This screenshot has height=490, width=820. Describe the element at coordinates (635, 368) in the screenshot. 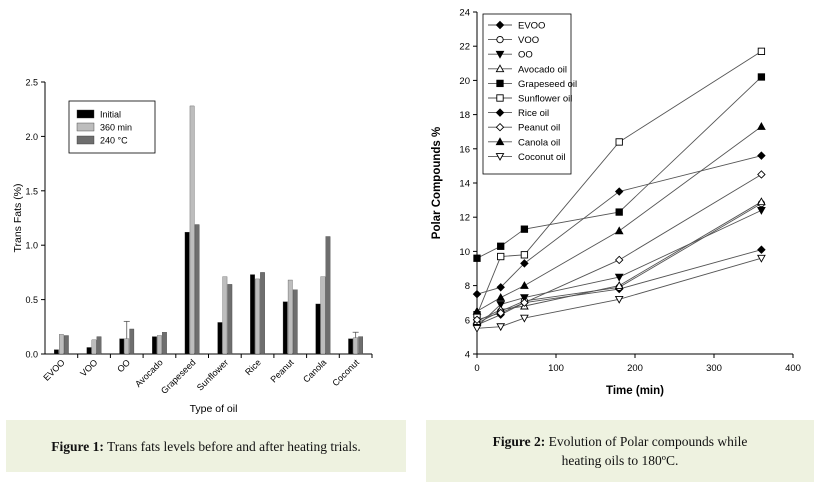

I see `x-tick-label: 200` at that location.